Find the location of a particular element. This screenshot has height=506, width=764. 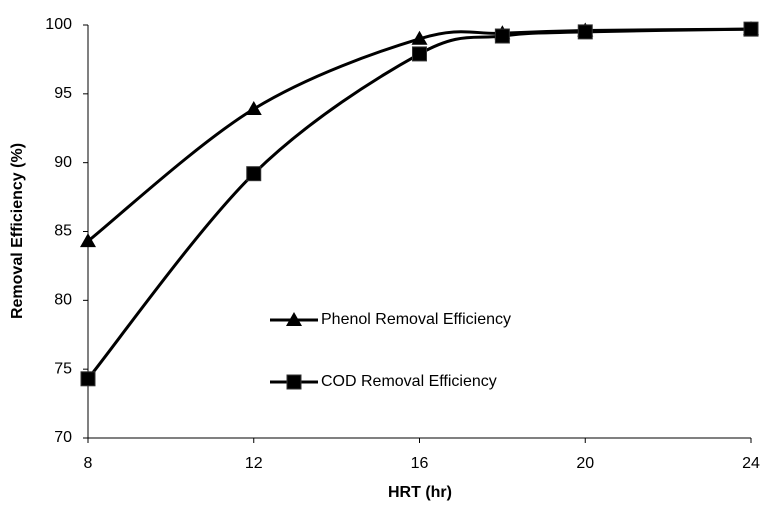

y-axis-label: Removal Efficiency (%) is located at coordinates (17, 231).